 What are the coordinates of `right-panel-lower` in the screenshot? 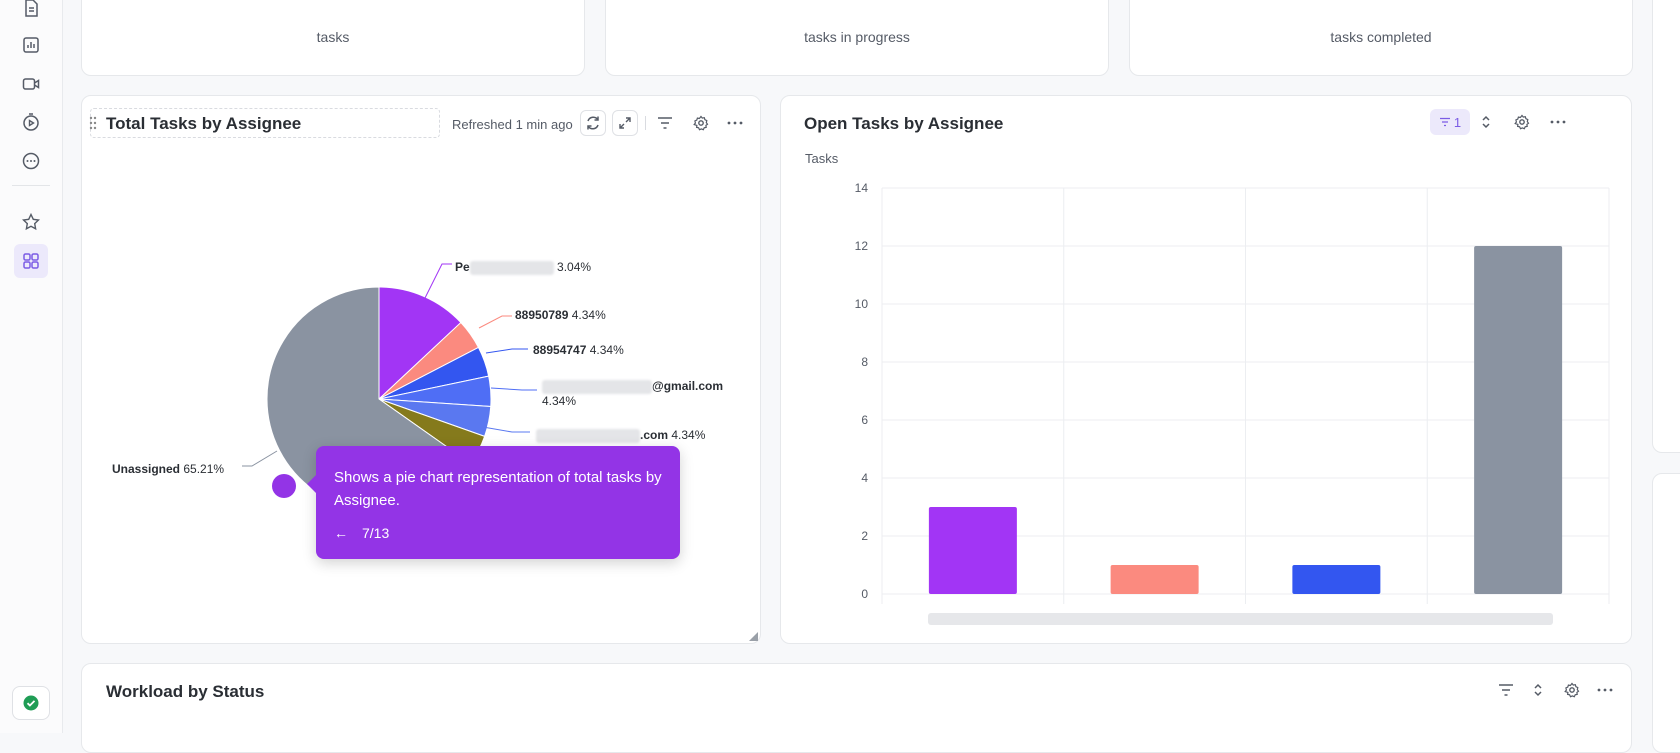 It's located at (1666, 613).